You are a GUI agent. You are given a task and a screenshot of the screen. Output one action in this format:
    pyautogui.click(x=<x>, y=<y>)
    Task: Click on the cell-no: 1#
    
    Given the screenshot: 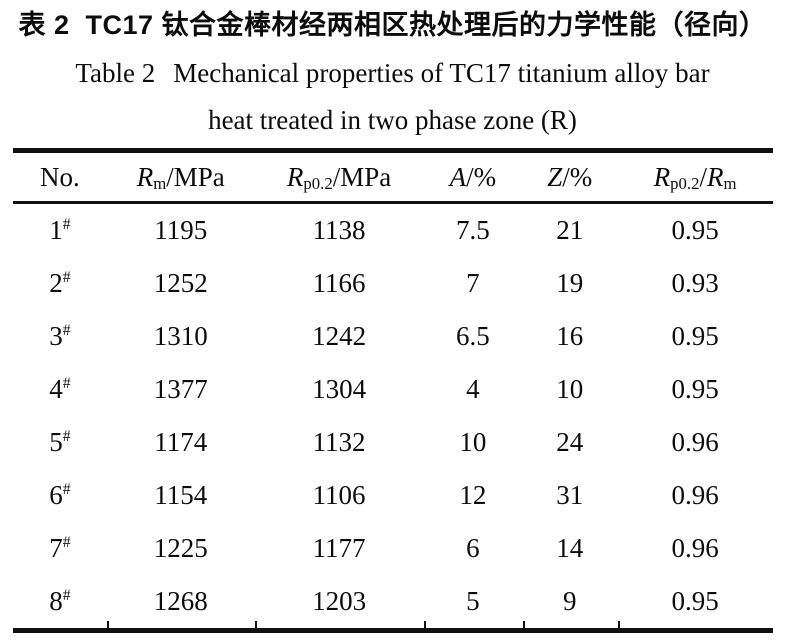 What is the action you would take?
    pyautogui.click(x=60, y=230)
    